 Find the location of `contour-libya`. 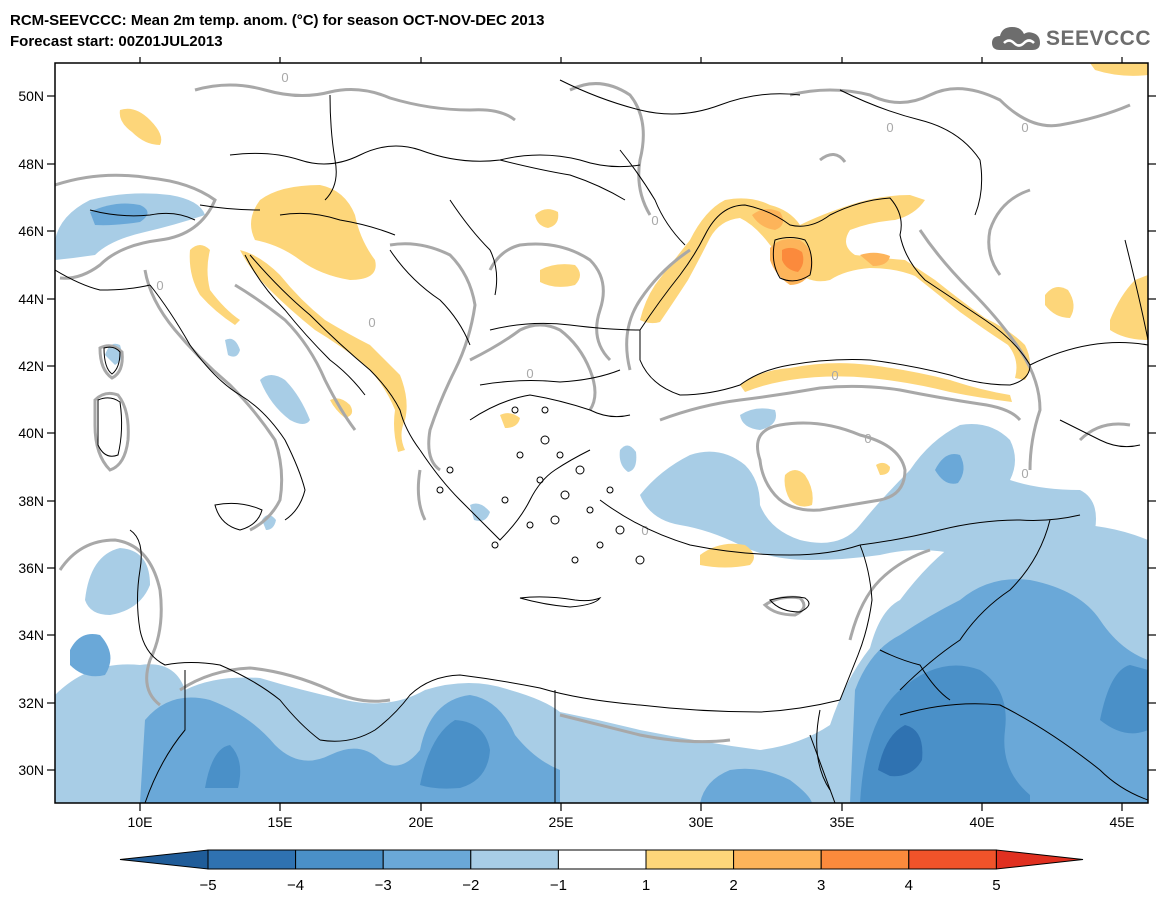

contour-libya is located at coordinates (285, 684).